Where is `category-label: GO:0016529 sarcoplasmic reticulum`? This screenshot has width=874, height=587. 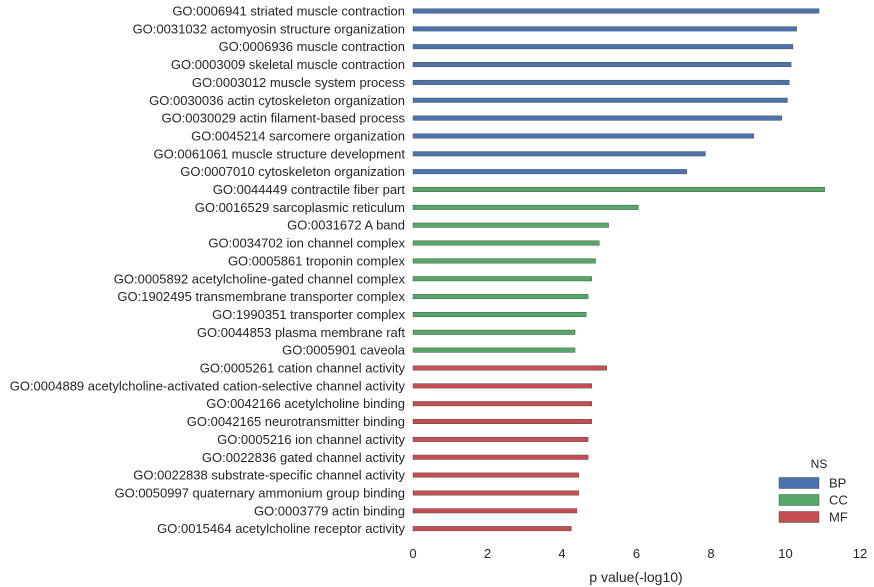
category-label: GO:0016529 sarcoplasmic reticulum is located at coordinates (300, 207).